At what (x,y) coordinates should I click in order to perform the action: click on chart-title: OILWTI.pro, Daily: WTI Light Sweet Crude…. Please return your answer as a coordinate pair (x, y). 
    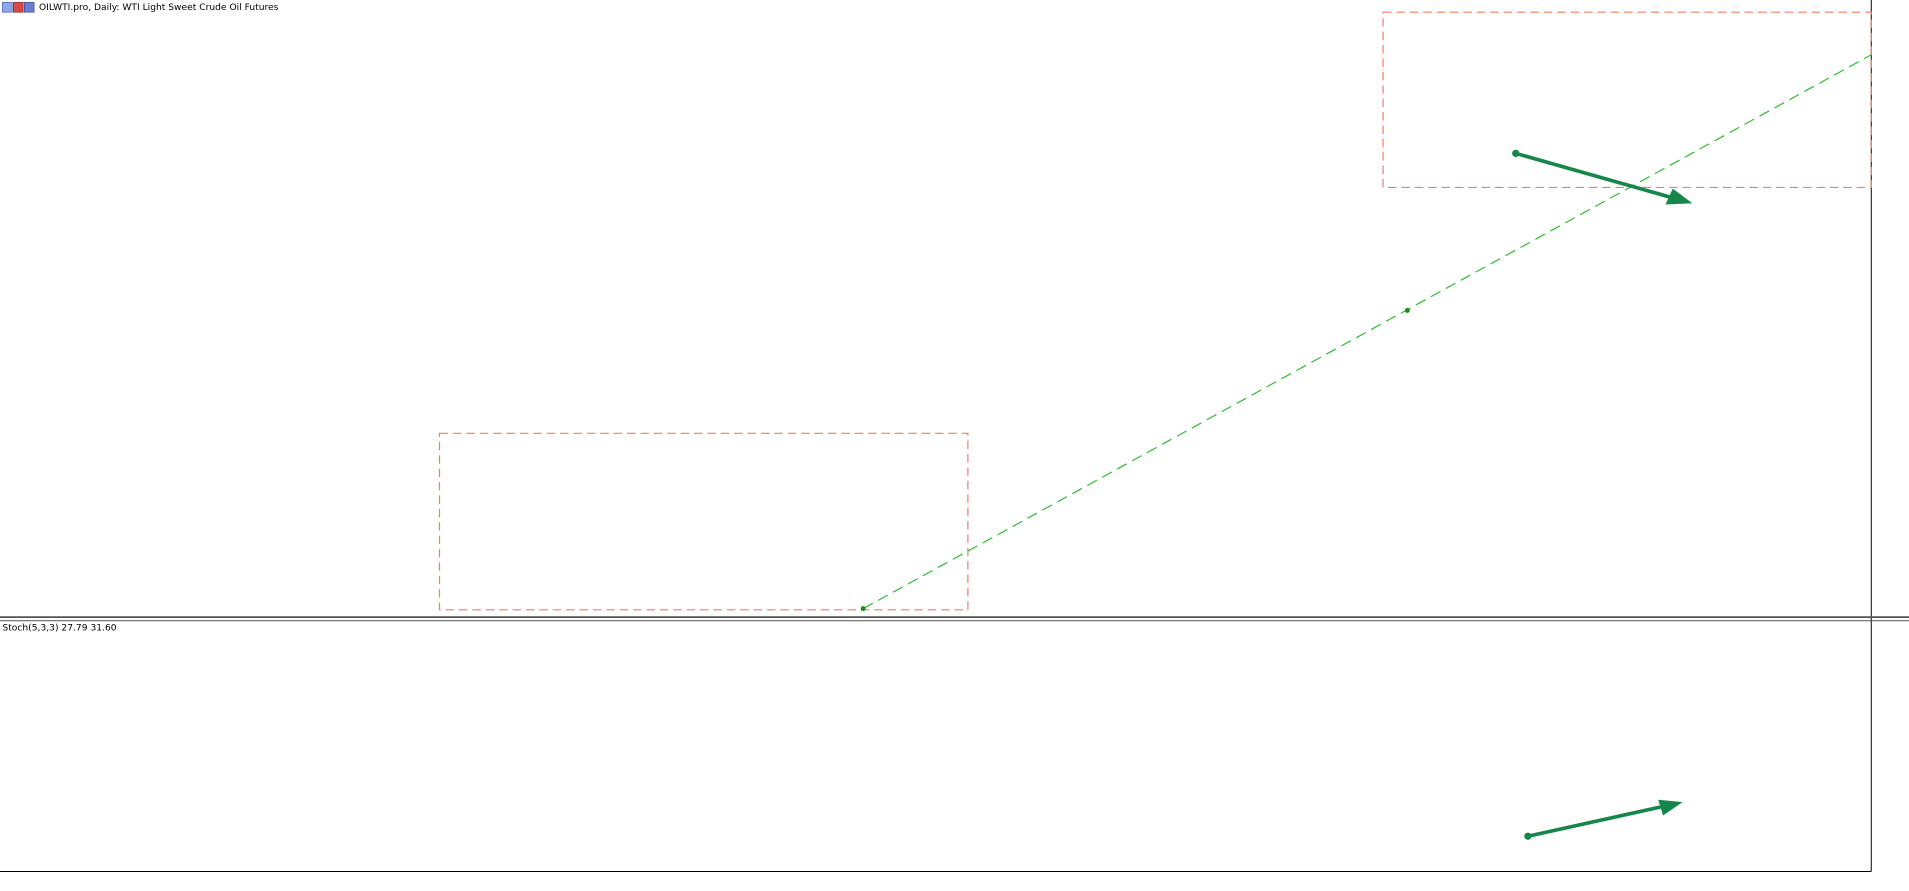
    Looking at the image, I should click on (159, 8).